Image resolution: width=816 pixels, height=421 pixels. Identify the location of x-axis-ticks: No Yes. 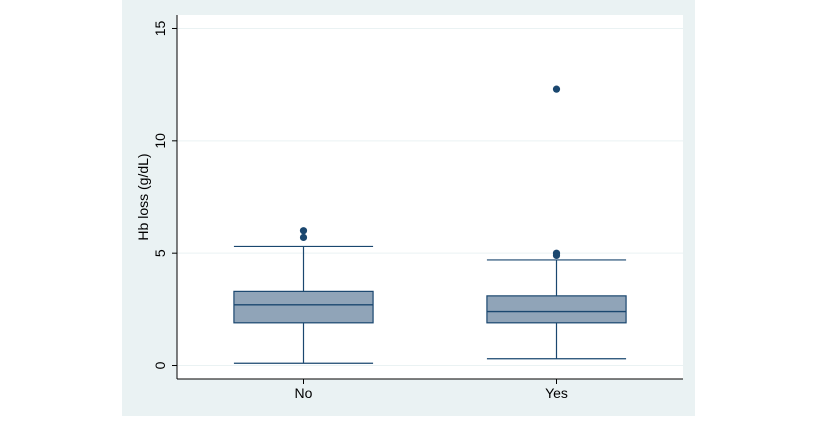
(431, 390).